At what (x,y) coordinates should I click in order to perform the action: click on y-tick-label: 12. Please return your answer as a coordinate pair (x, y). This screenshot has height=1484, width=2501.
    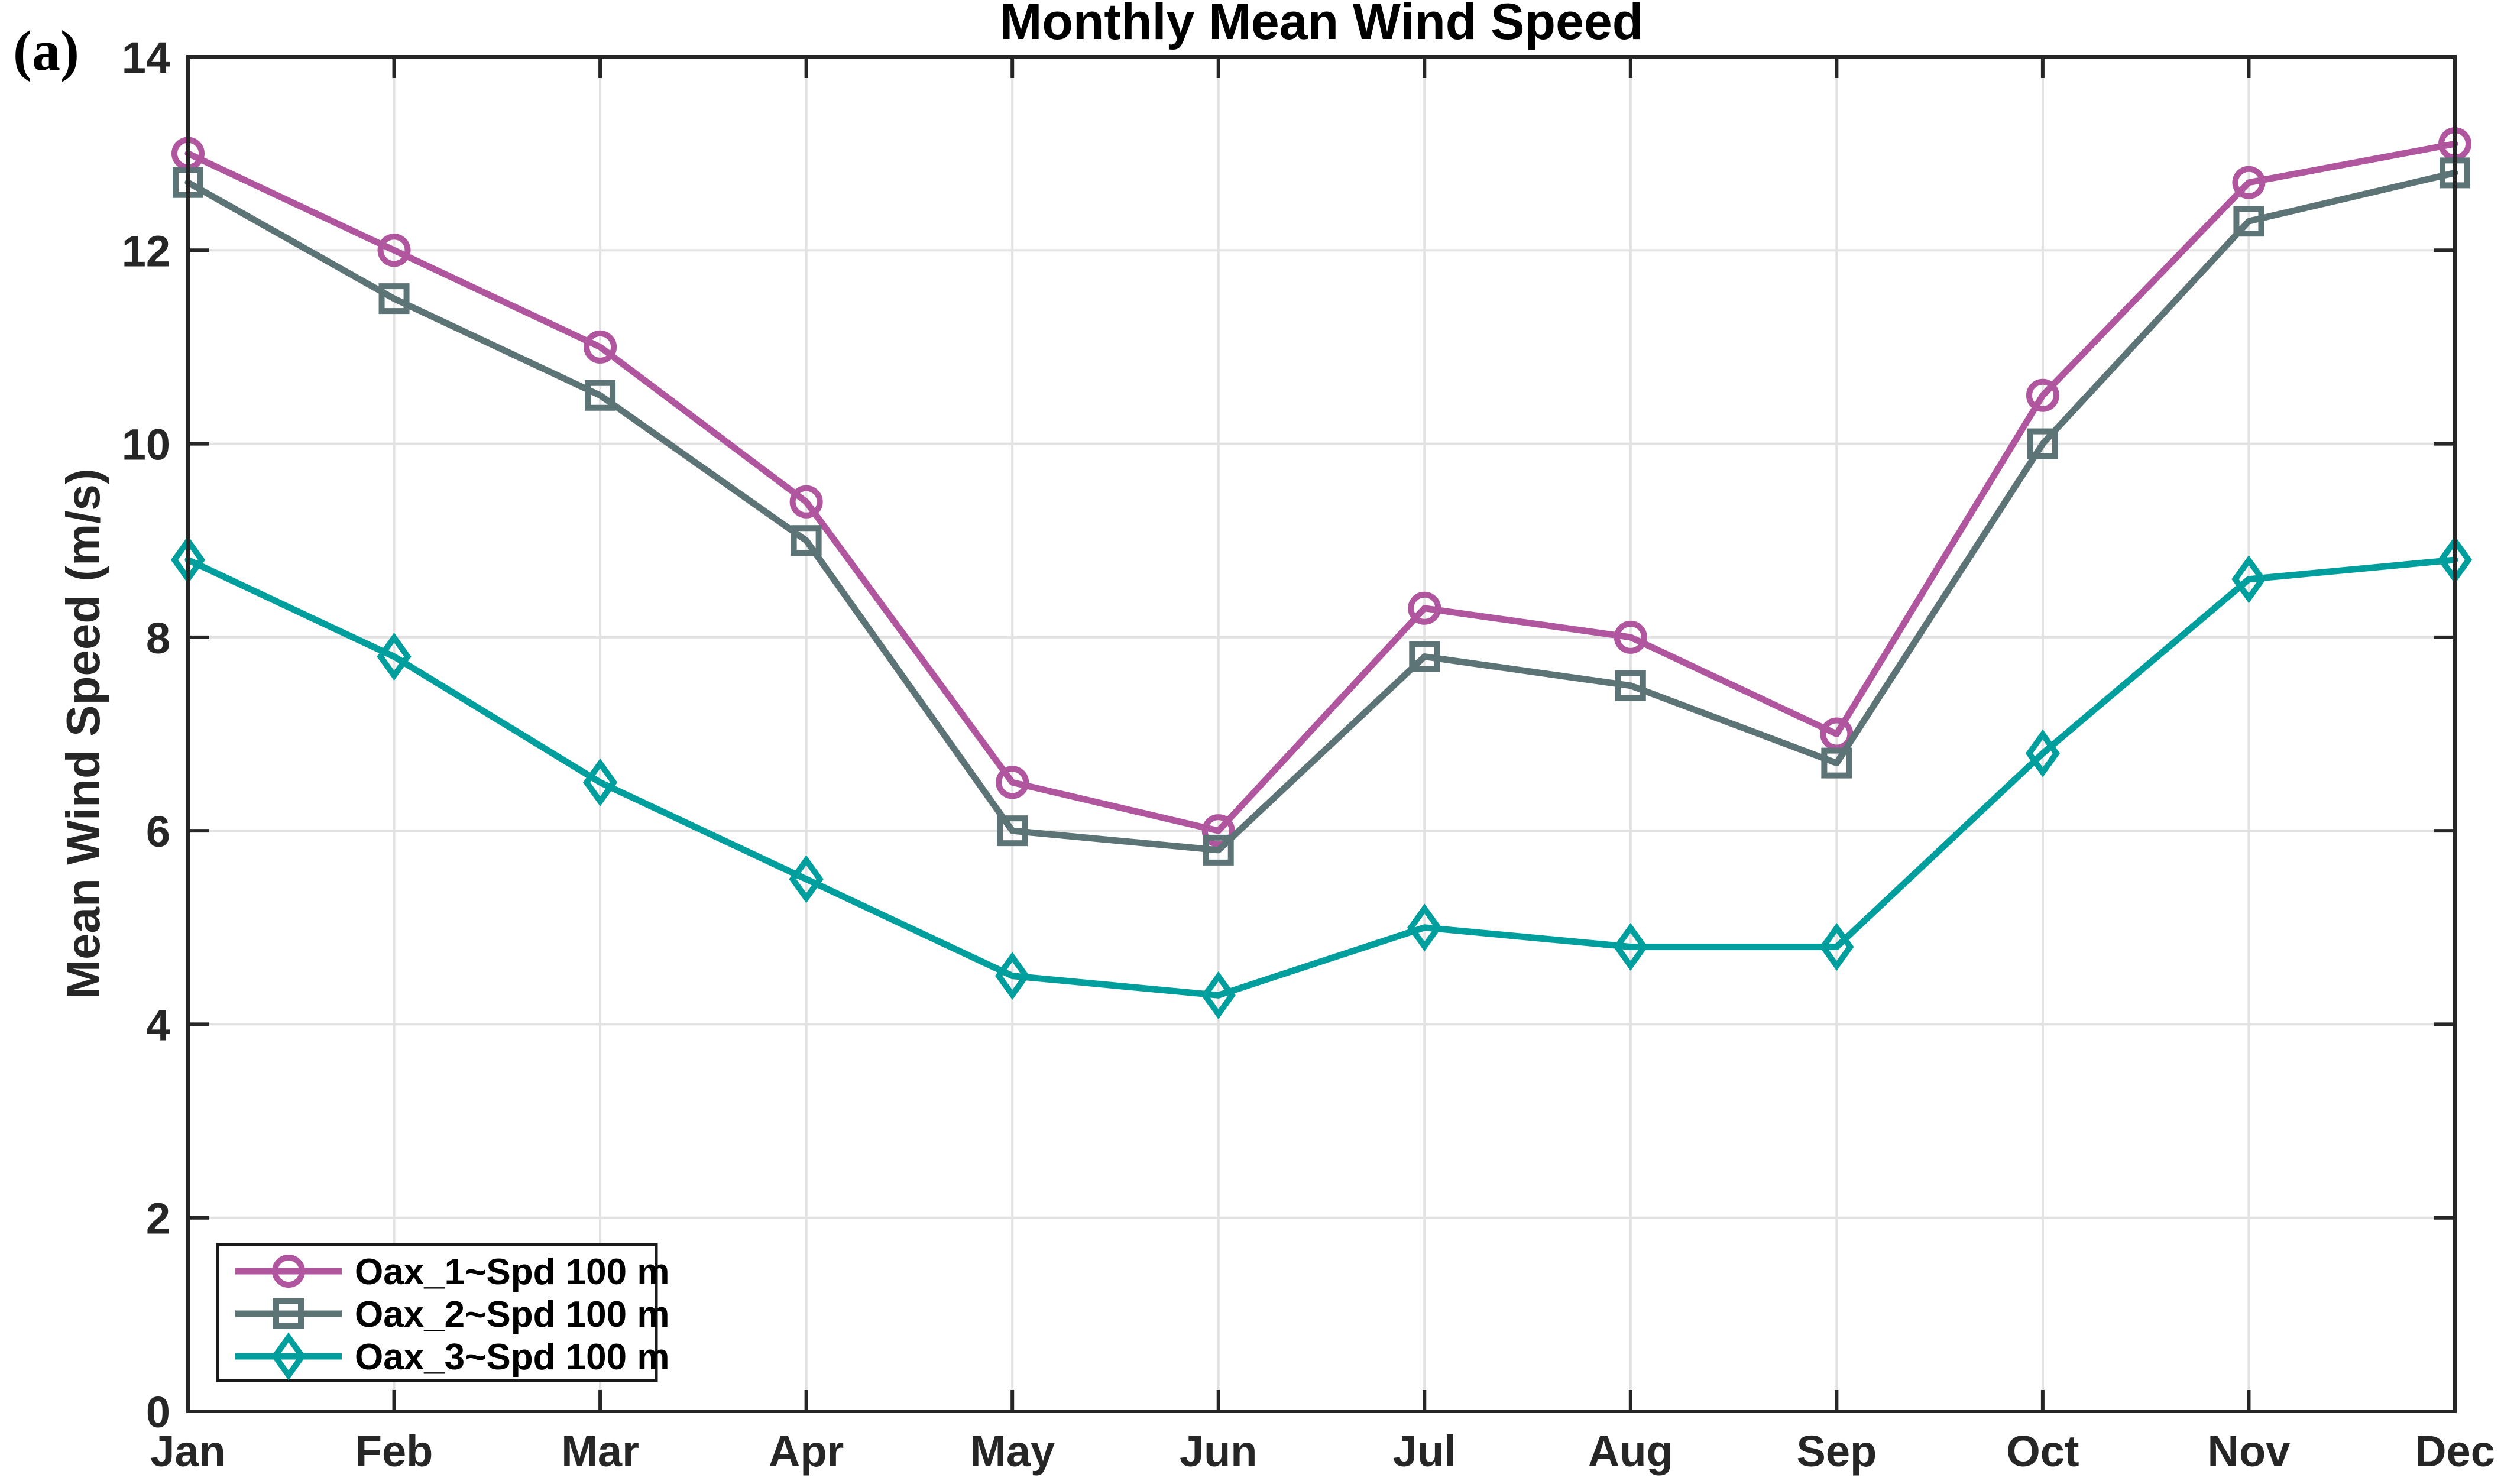
    Looking at the image, I should click on (146, 251).